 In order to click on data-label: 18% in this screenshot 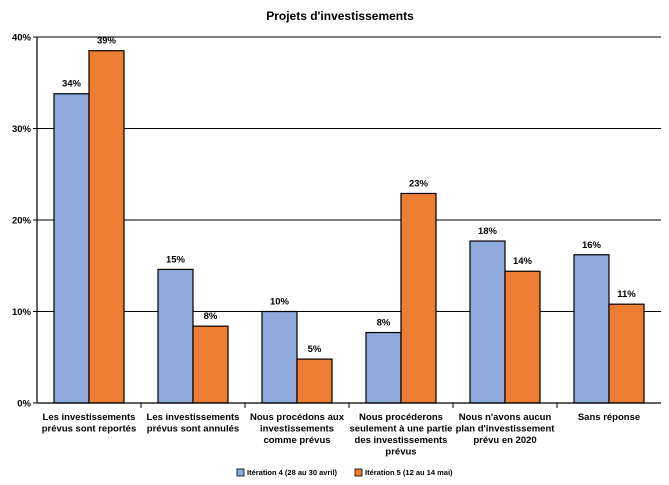, I will do `click(488, 231)`.